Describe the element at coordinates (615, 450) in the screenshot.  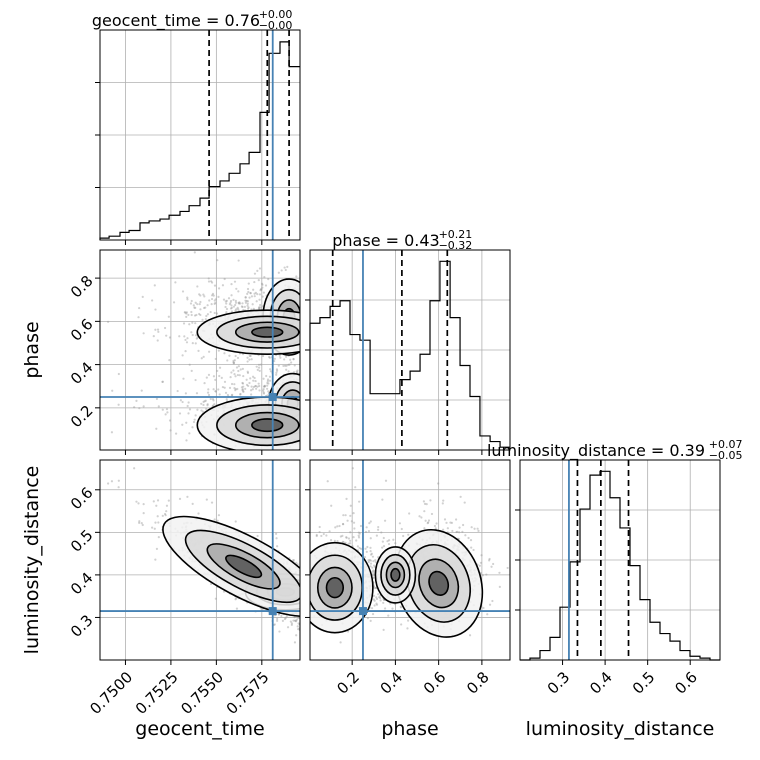
I see `title-luminosity_distance: luminosity_distance = 0.39 +0.07−0.05` at that location.